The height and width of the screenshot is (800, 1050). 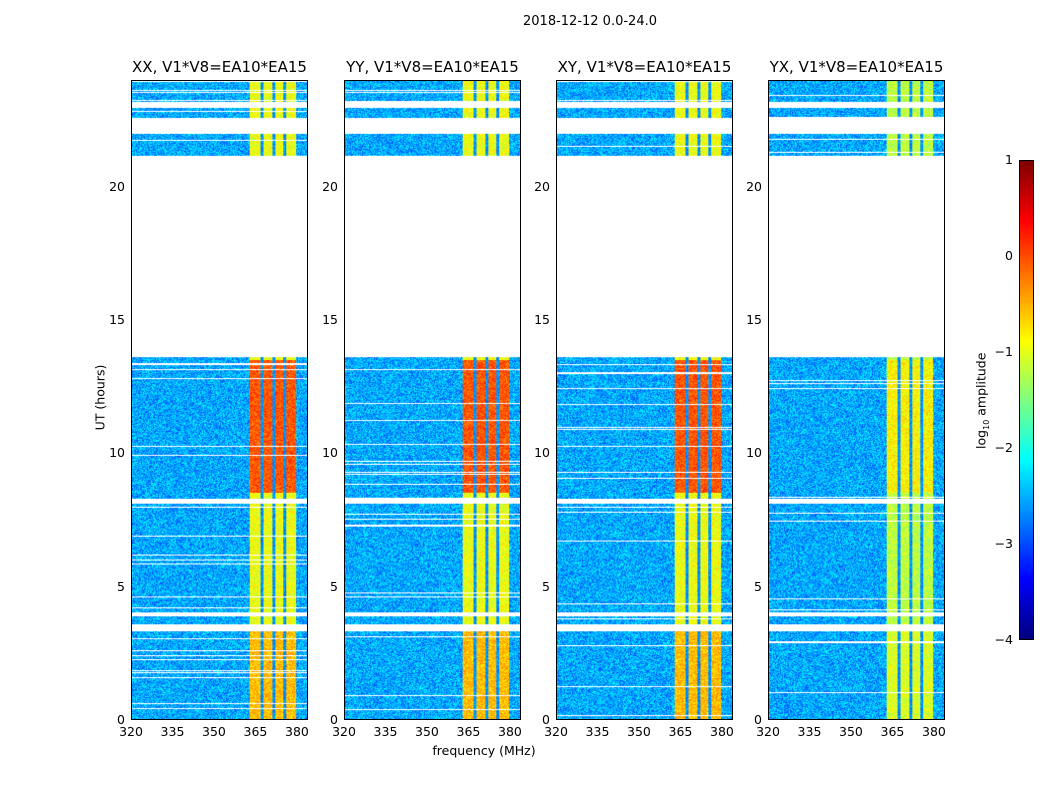 I want to click on colorbar-tick-label: −1, so click(x=1003, y=351).